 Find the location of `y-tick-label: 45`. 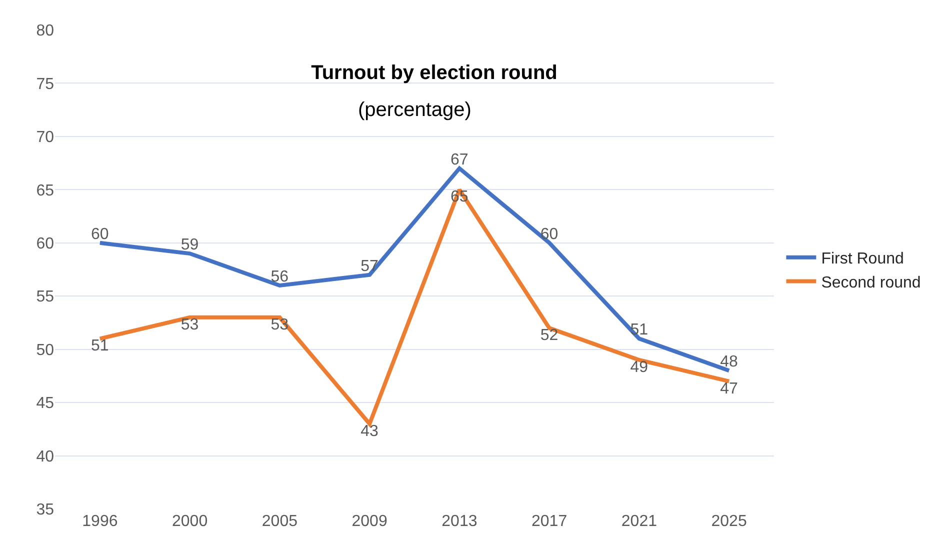

y-tick-label: 45 is located at coordinates (45, 403).